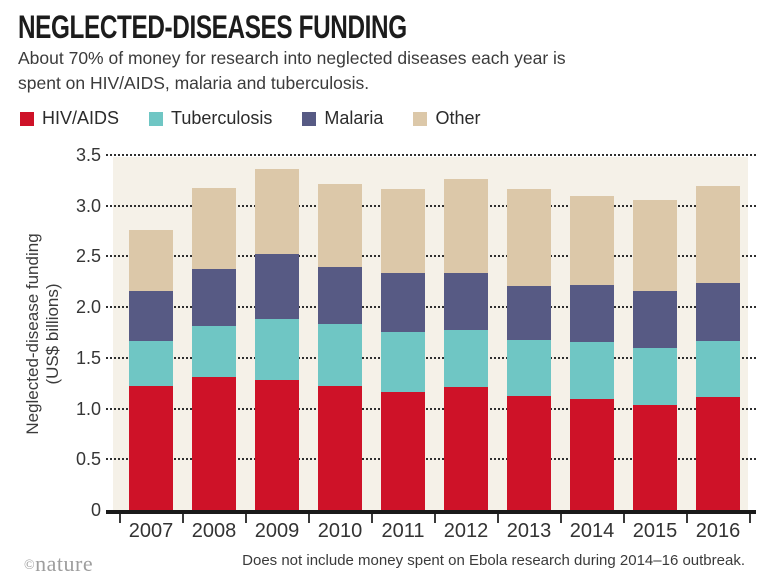 Image resolution: width=767 pixels, height=586 pixels. What do you see at coordinates (214, 228) in the screenshot?
I see `bar-2008-other` at bounding box center [214, 228].